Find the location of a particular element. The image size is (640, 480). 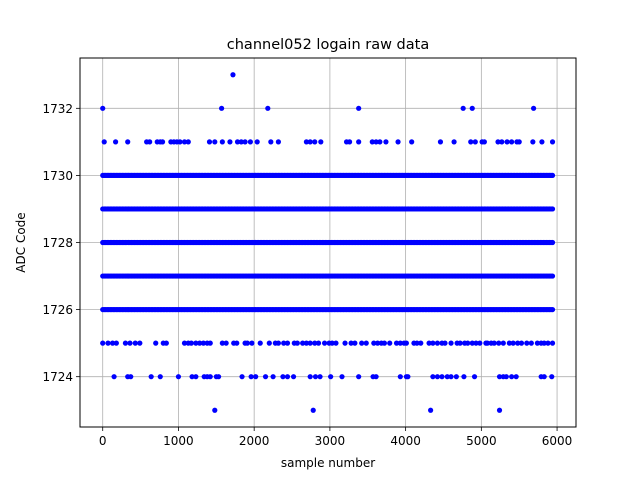

chart-title: channel052 logain raw data is located at coordinates (328, 45).